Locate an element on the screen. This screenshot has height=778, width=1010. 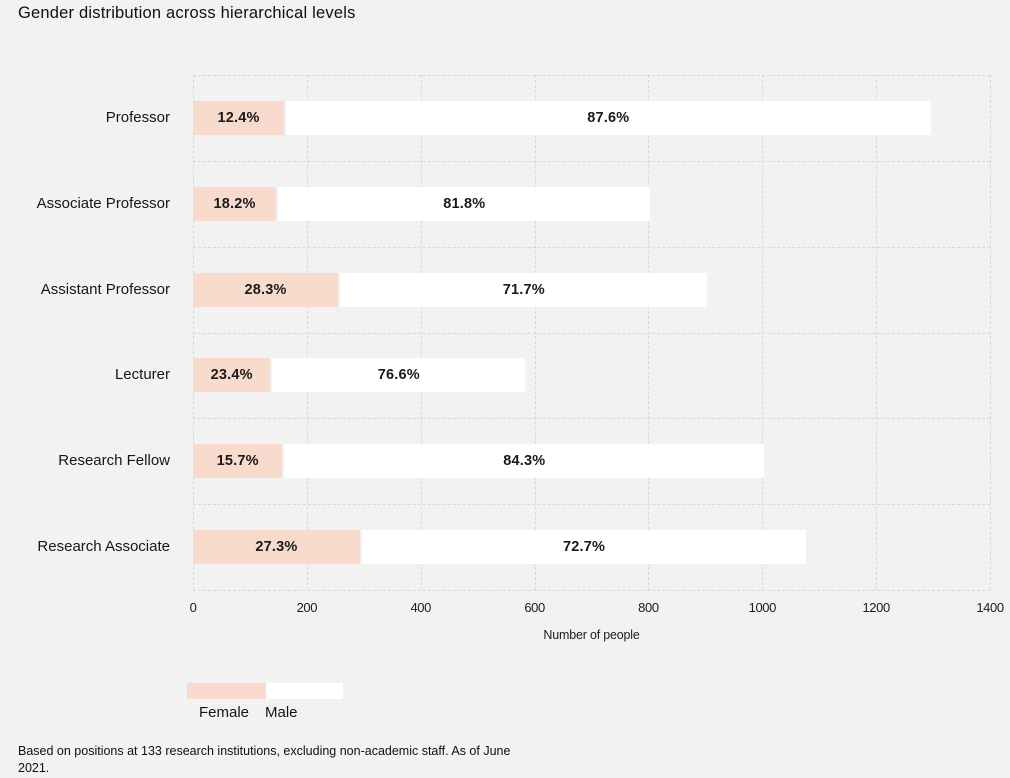
x-tick-label: 400 is located at coordinates (420, 607).